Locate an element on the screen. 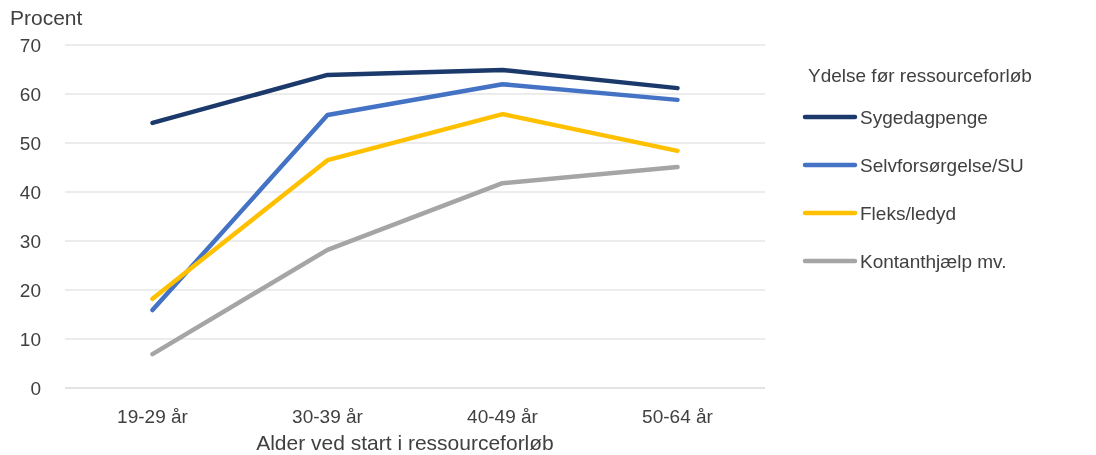 The image size is (1096, 455). line-series is located at coordinates (415, 96).